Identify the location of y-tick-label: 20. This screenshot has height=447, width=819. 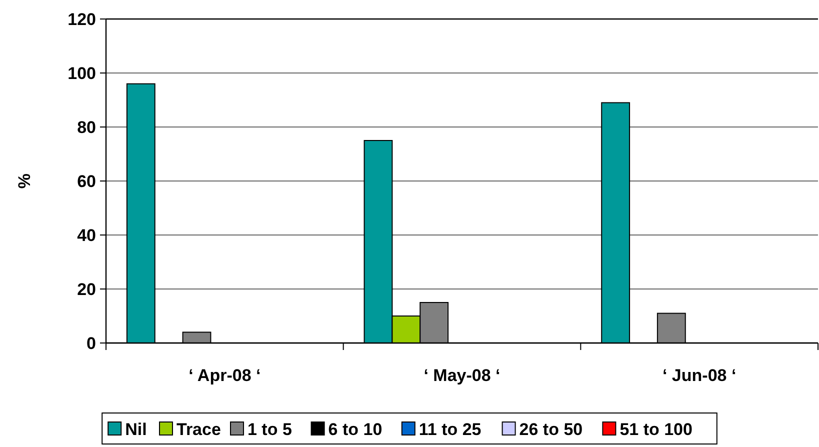
(86, 289).